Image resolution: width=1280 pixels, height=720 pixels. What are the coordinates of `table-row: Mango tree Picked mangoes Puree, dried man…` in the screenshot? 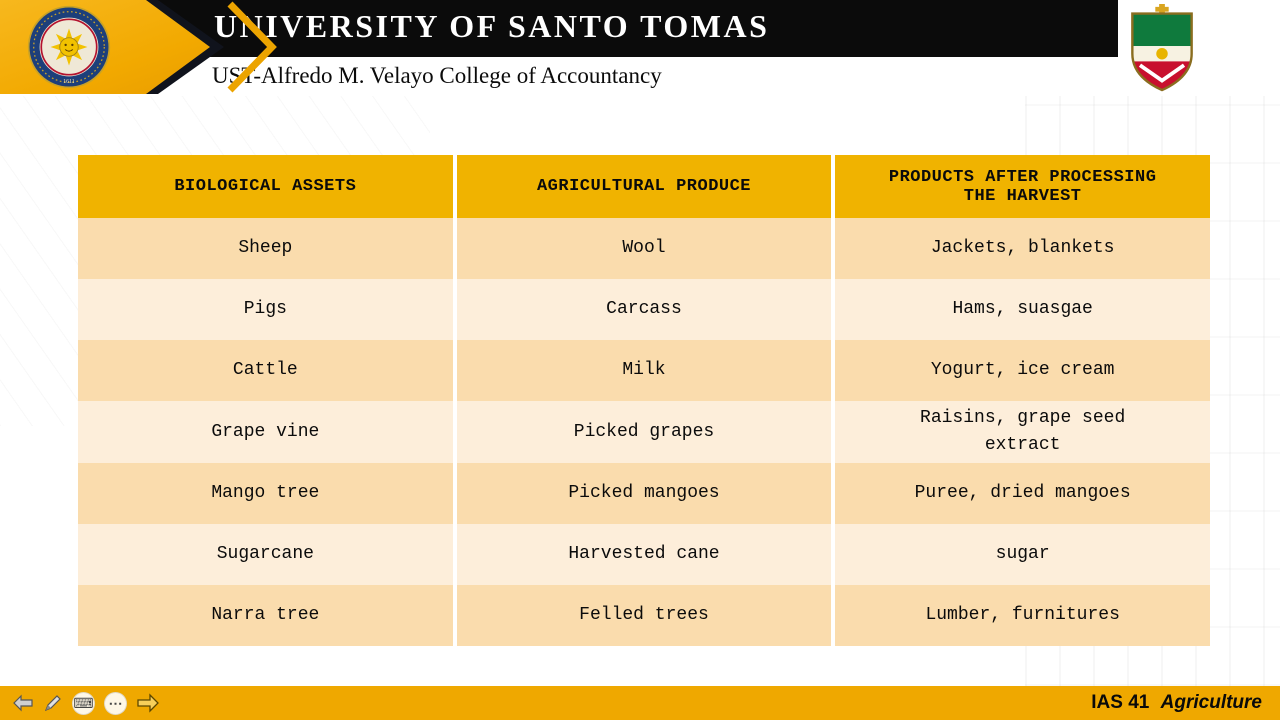 It's located at (644, 493).